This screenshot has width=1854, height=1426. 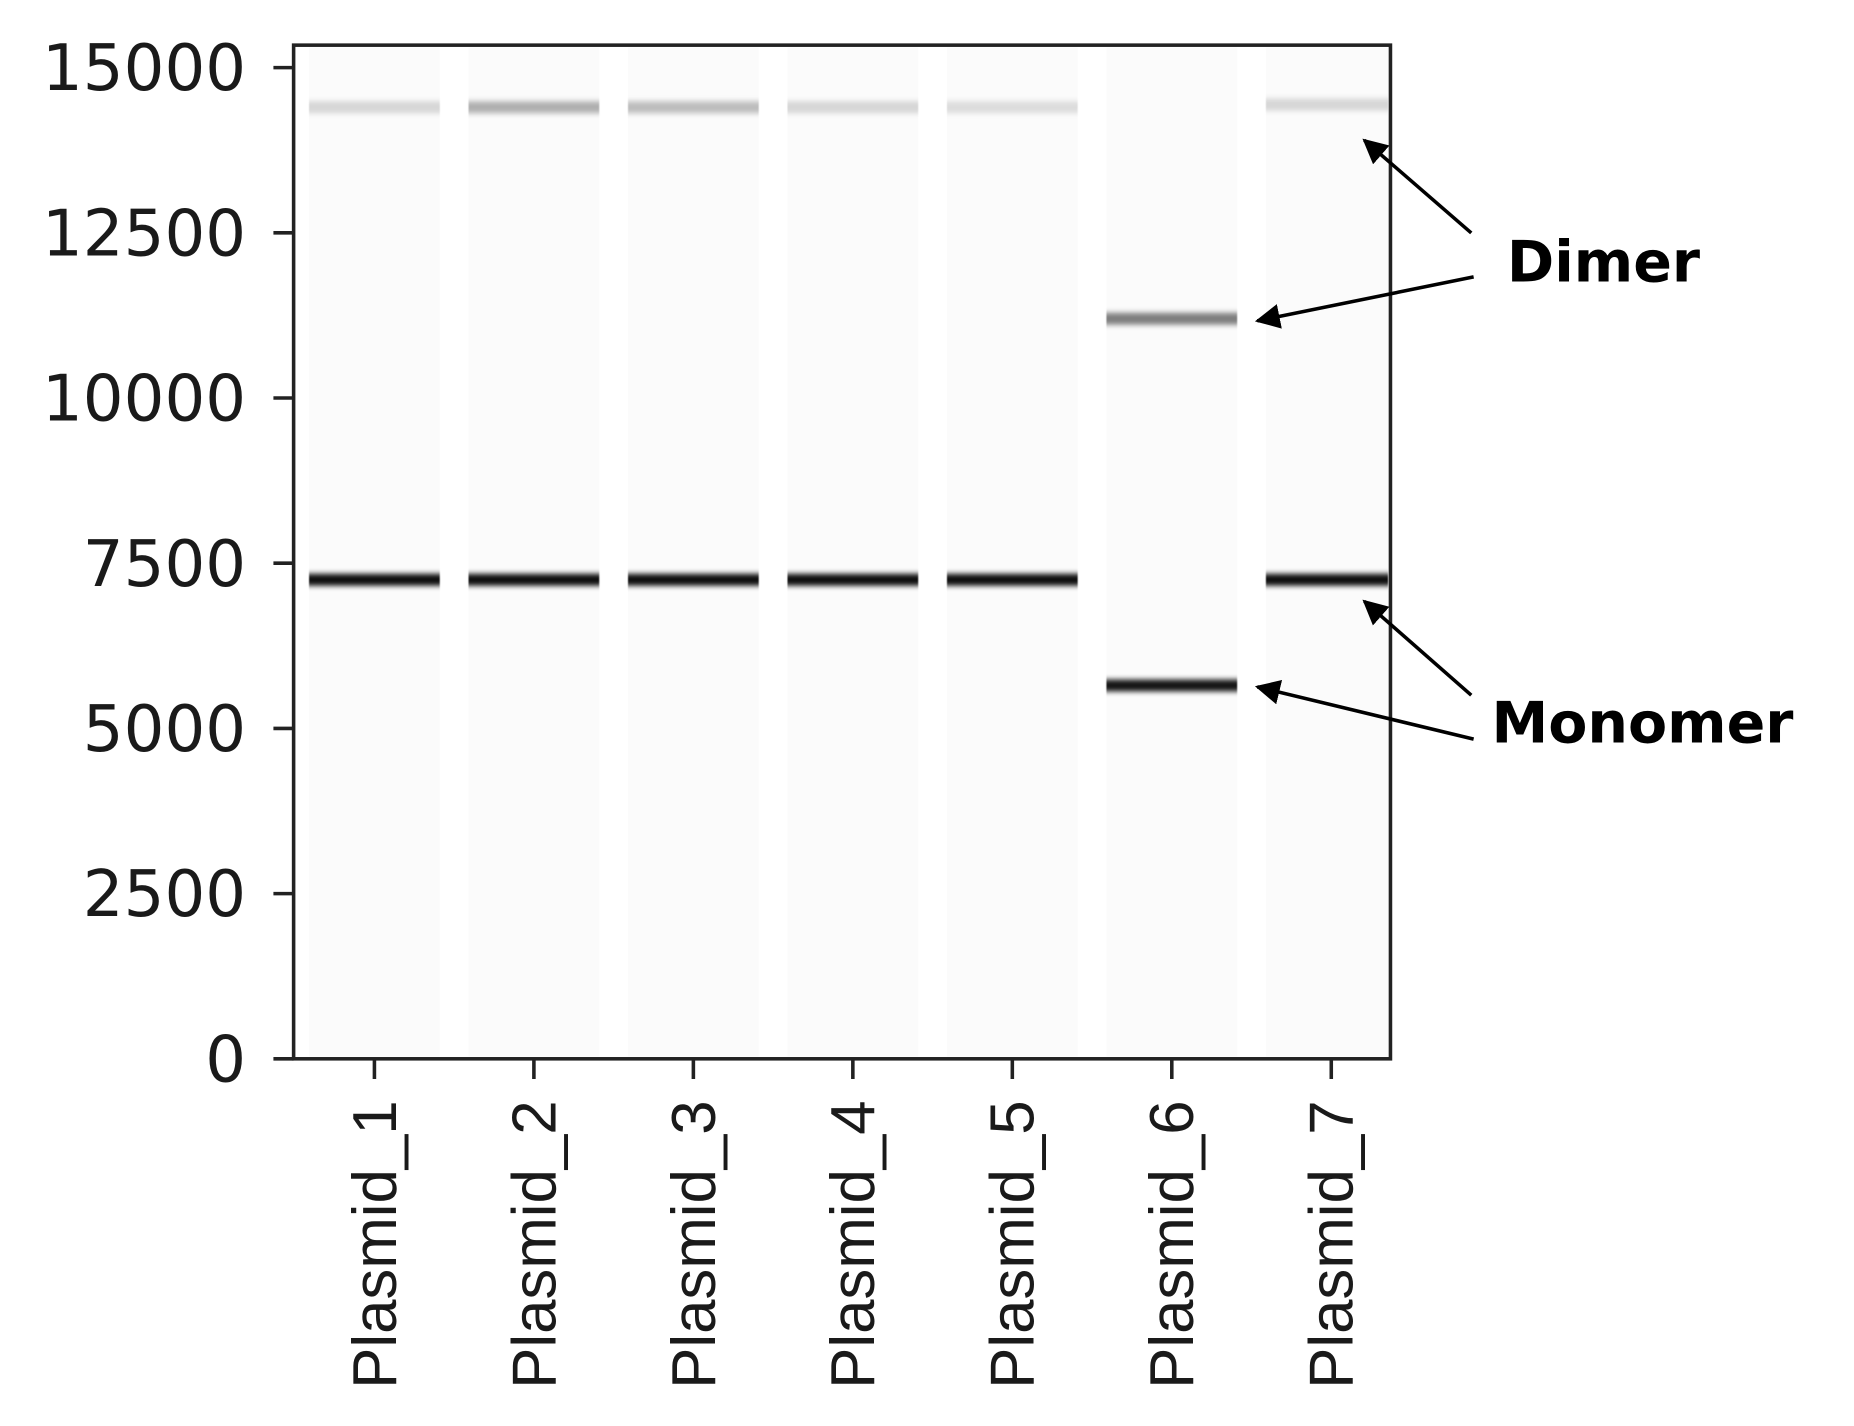 I want to click on y-tick-label: 0, so click(x=225, y=1059).